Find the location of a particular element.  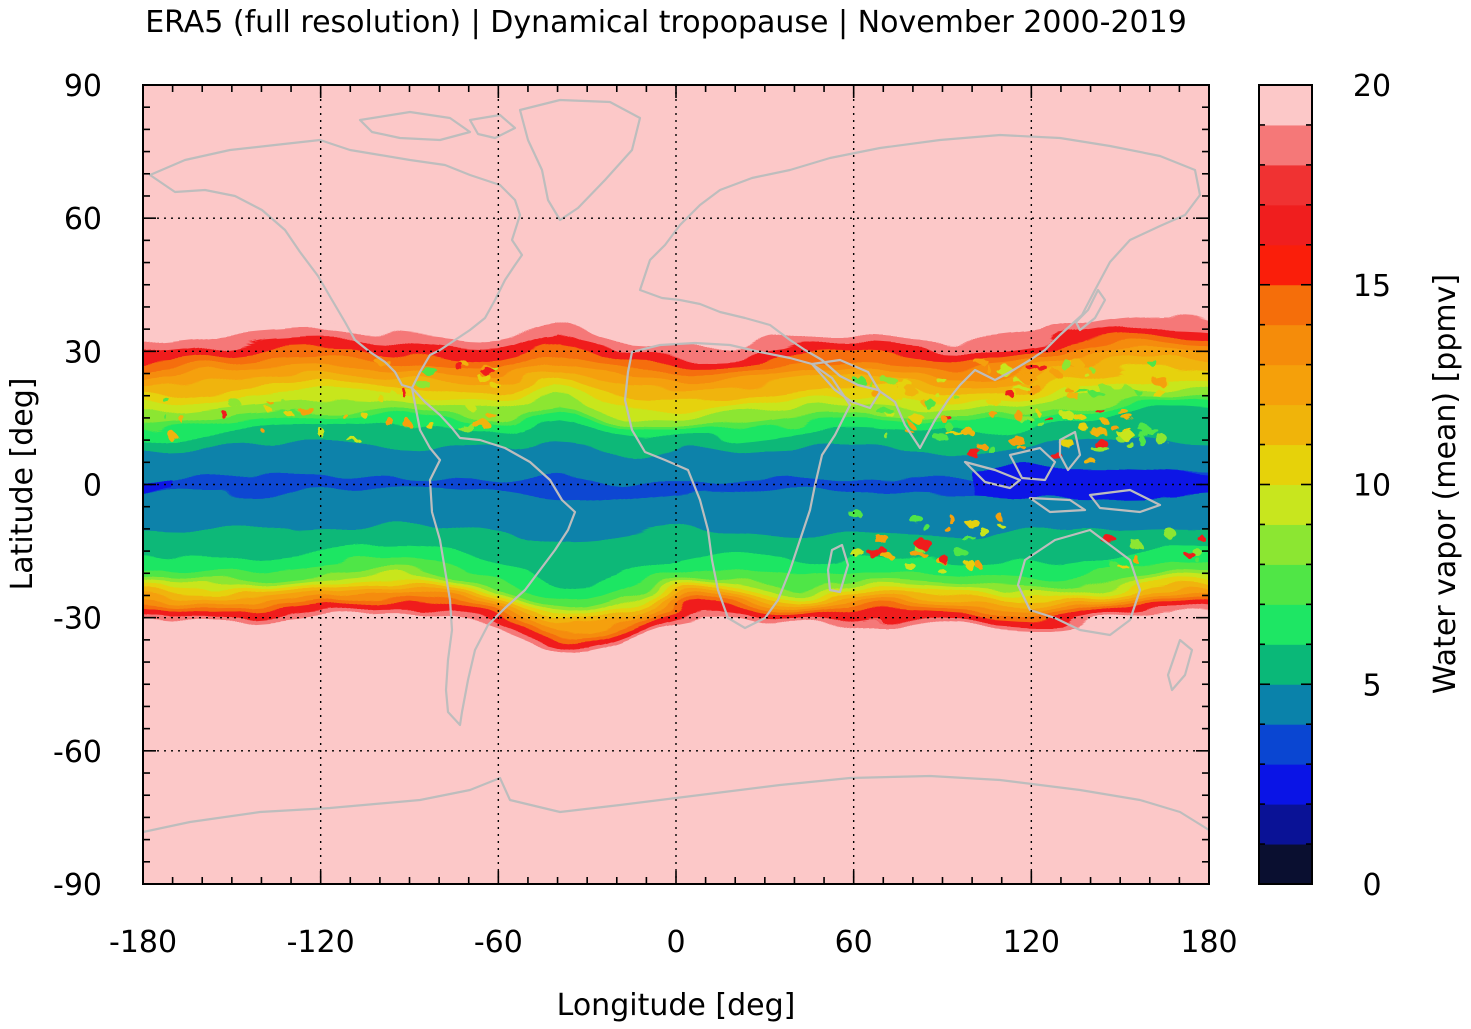

colorbar-tick-label: 10 is located at coordinates (1372, 486).